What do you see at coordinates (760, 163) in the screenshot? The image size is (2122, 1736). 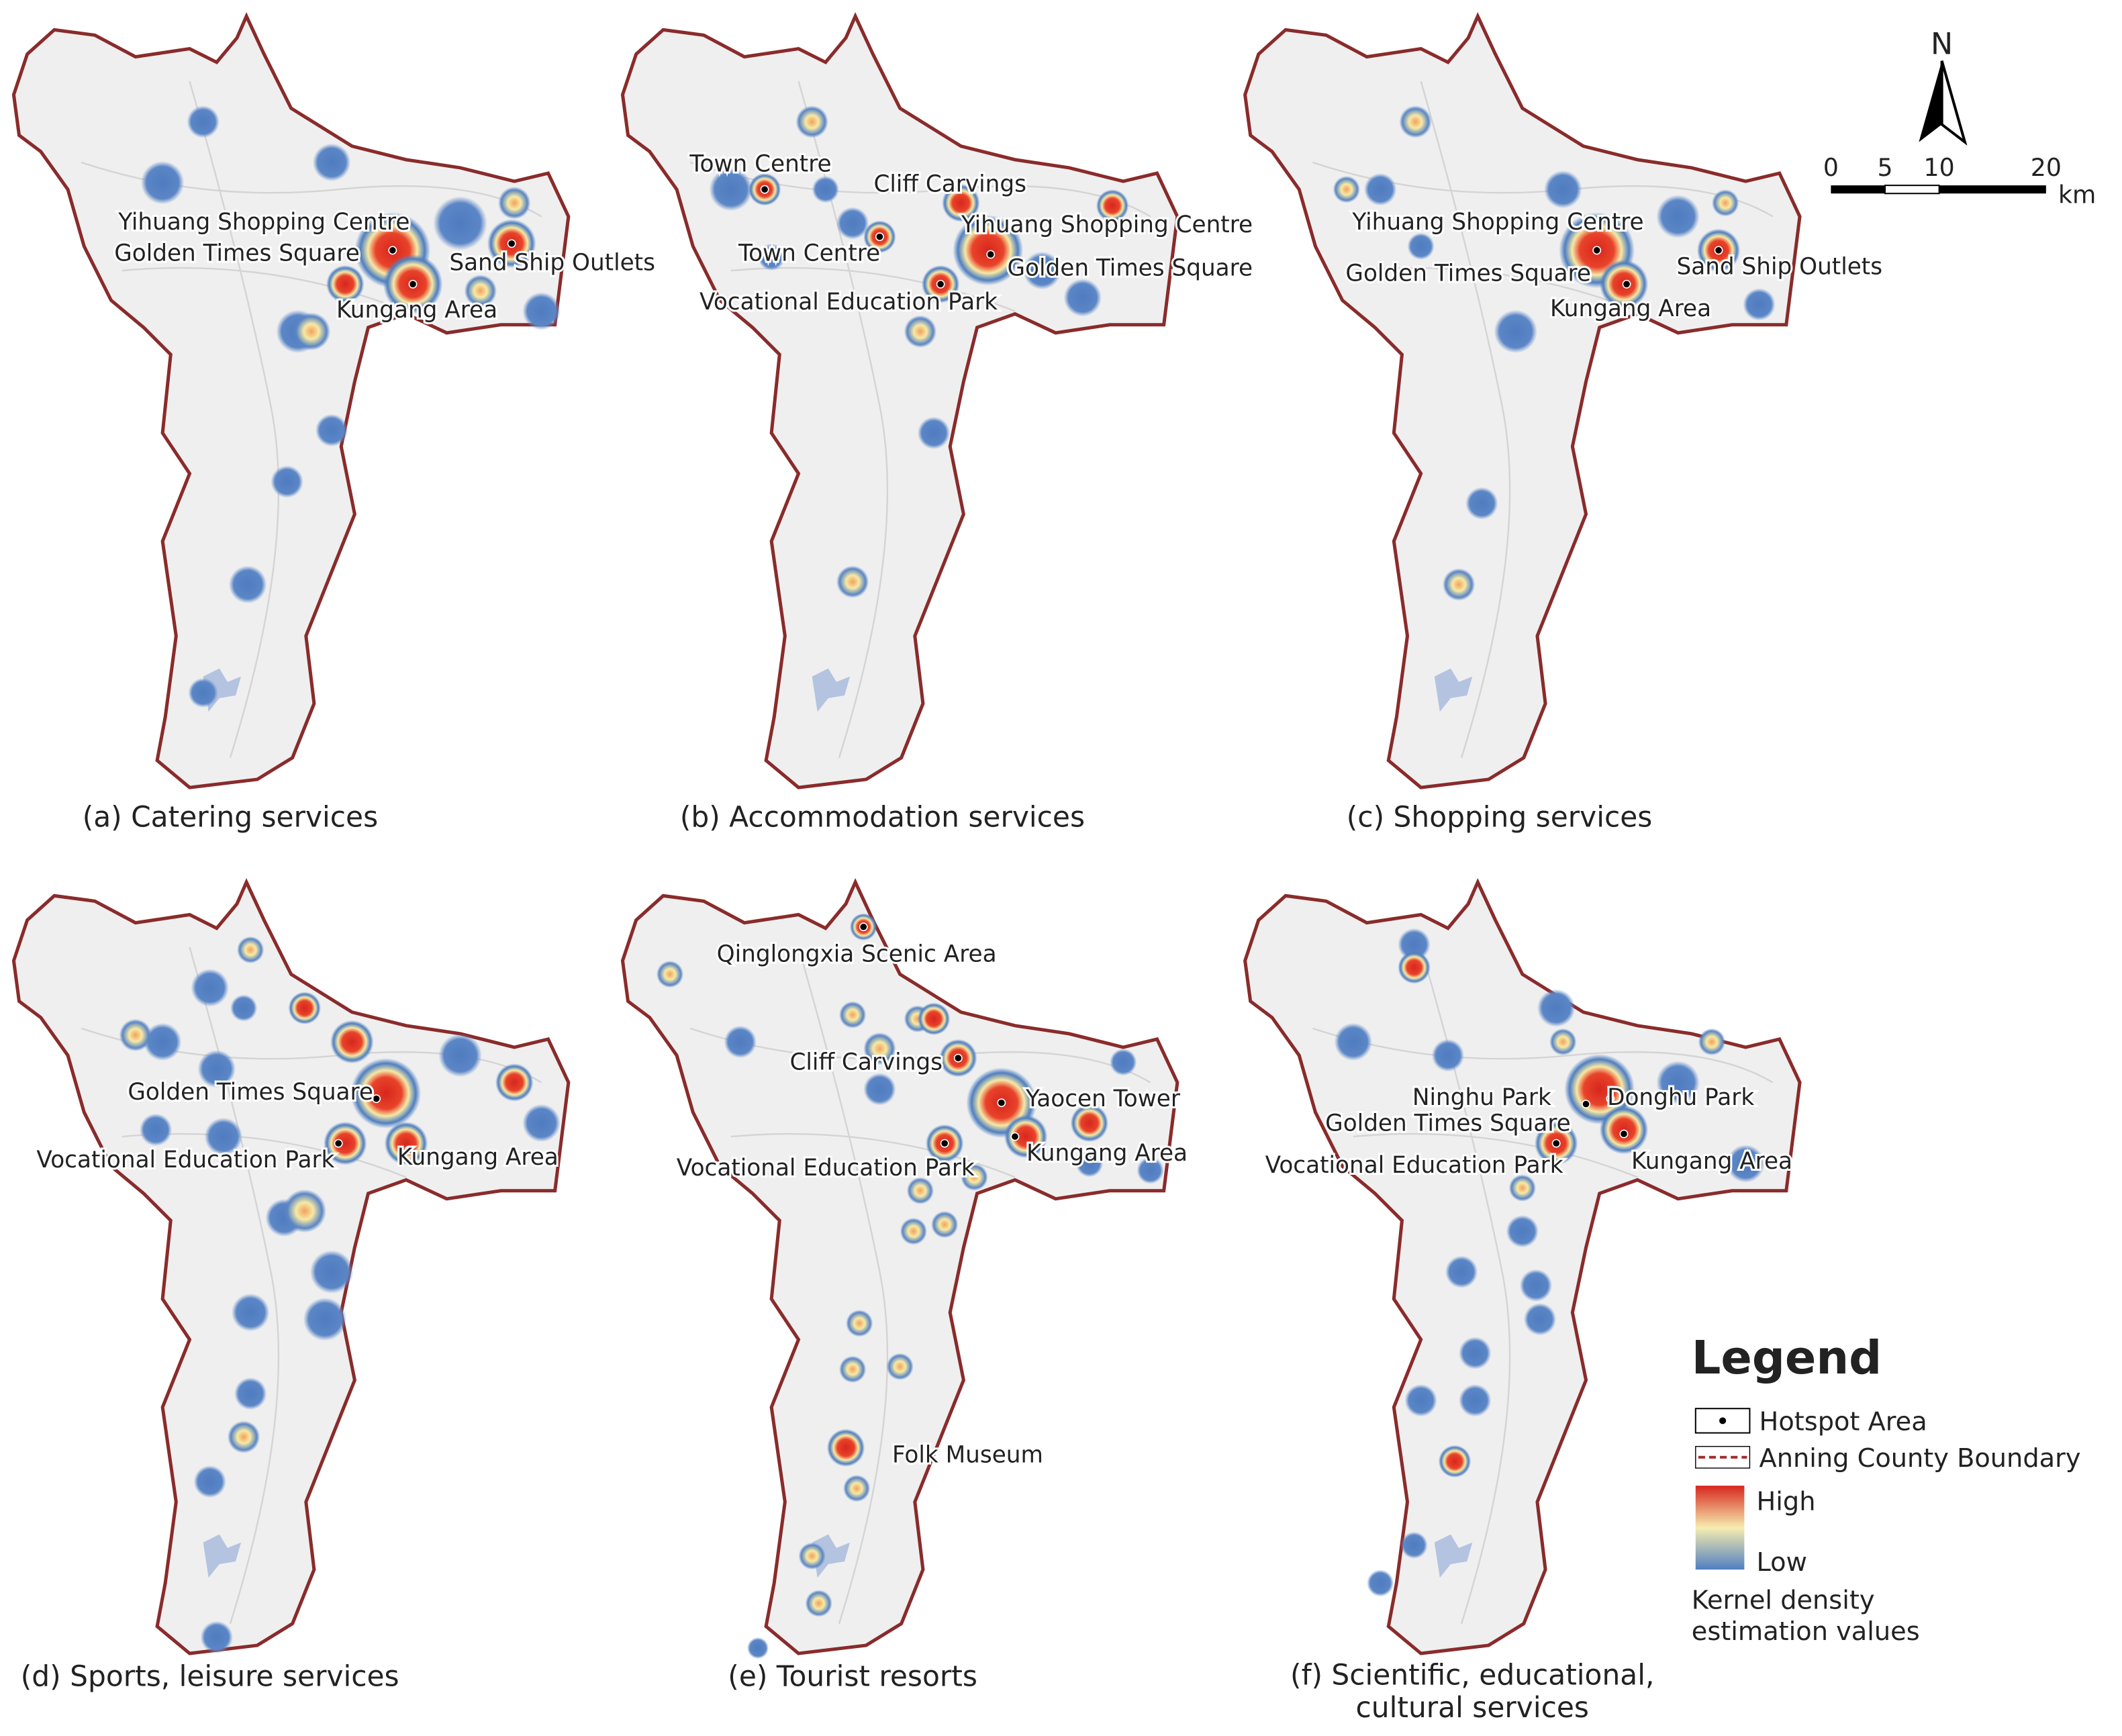 I see `place-label: Town Centre` at bounding box center [760, 163].